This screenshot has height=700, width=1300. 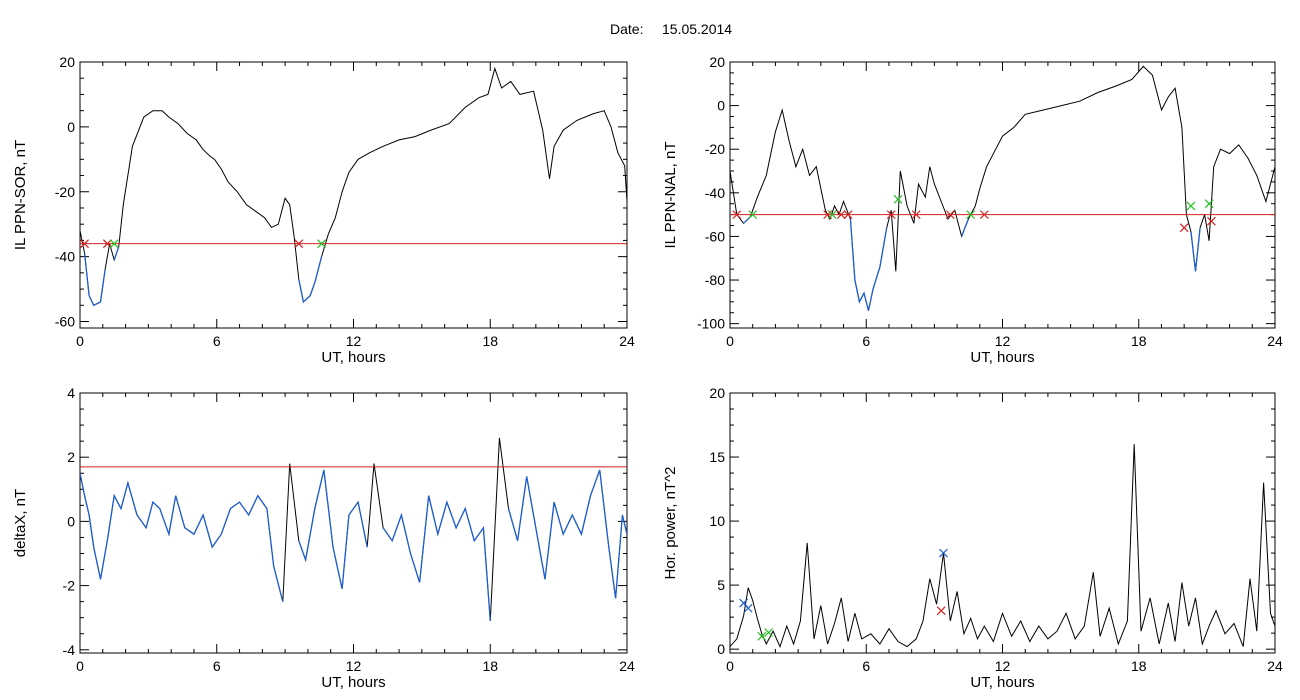 I want to click on date-value: 15.05.2014, so click(x=697, y=29).